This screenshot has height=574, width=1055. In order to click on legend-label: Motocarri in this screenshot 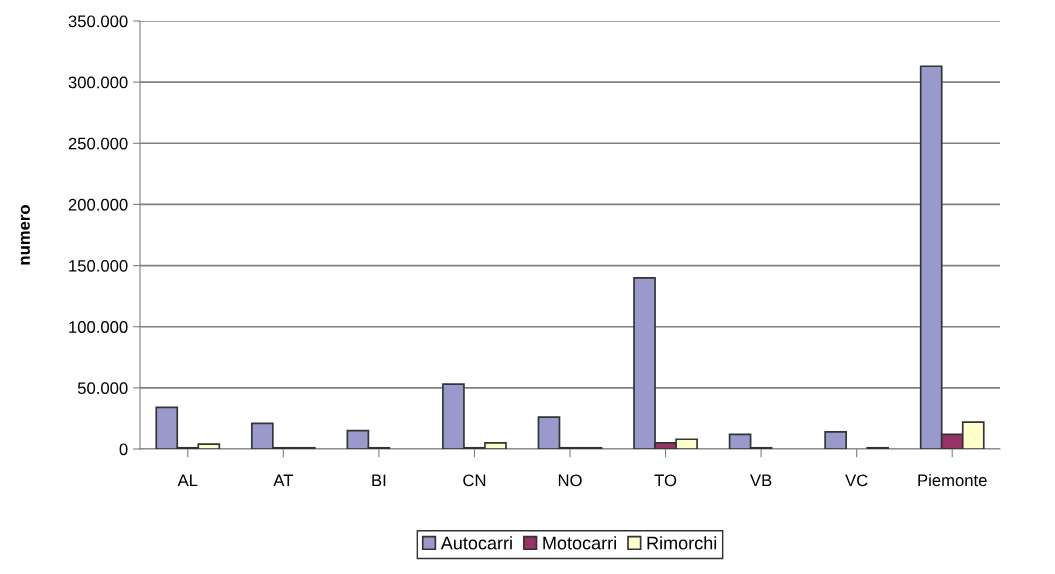, I will do `click(579, 543)`.